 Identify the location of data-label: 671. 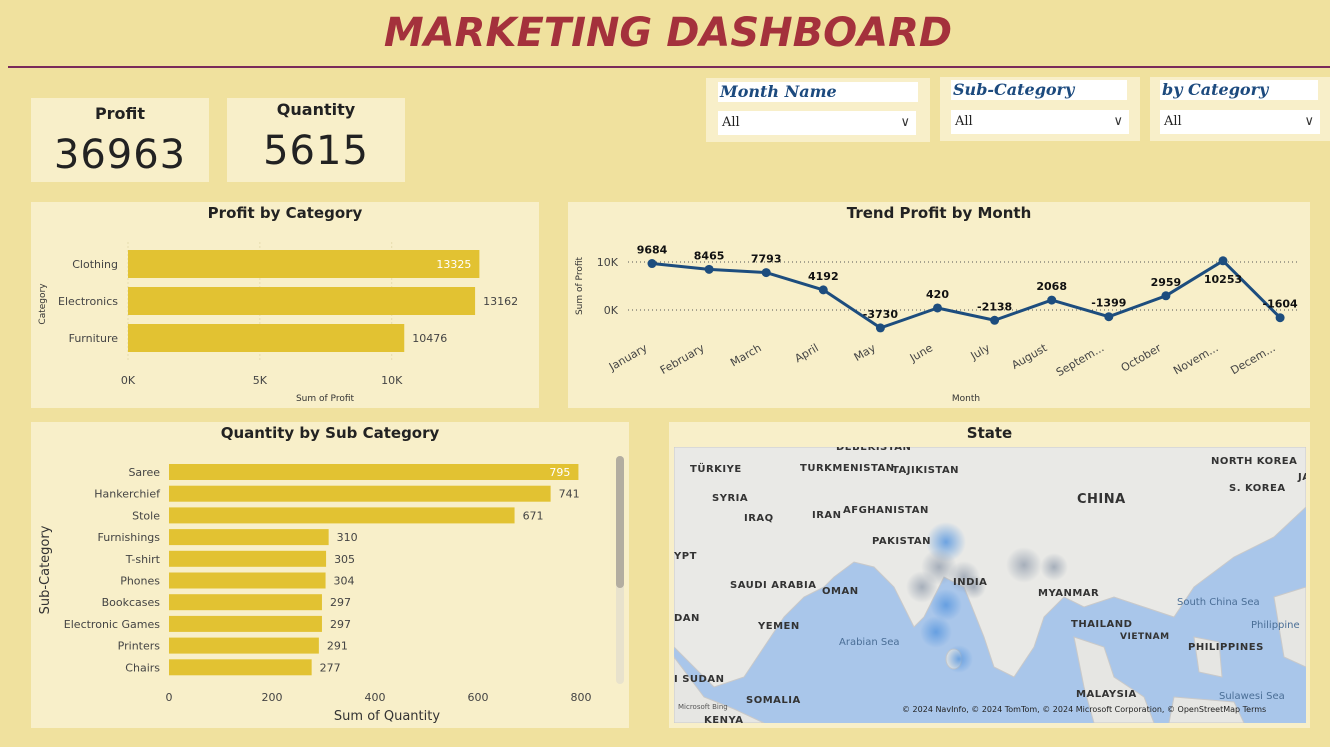
(533, 515).